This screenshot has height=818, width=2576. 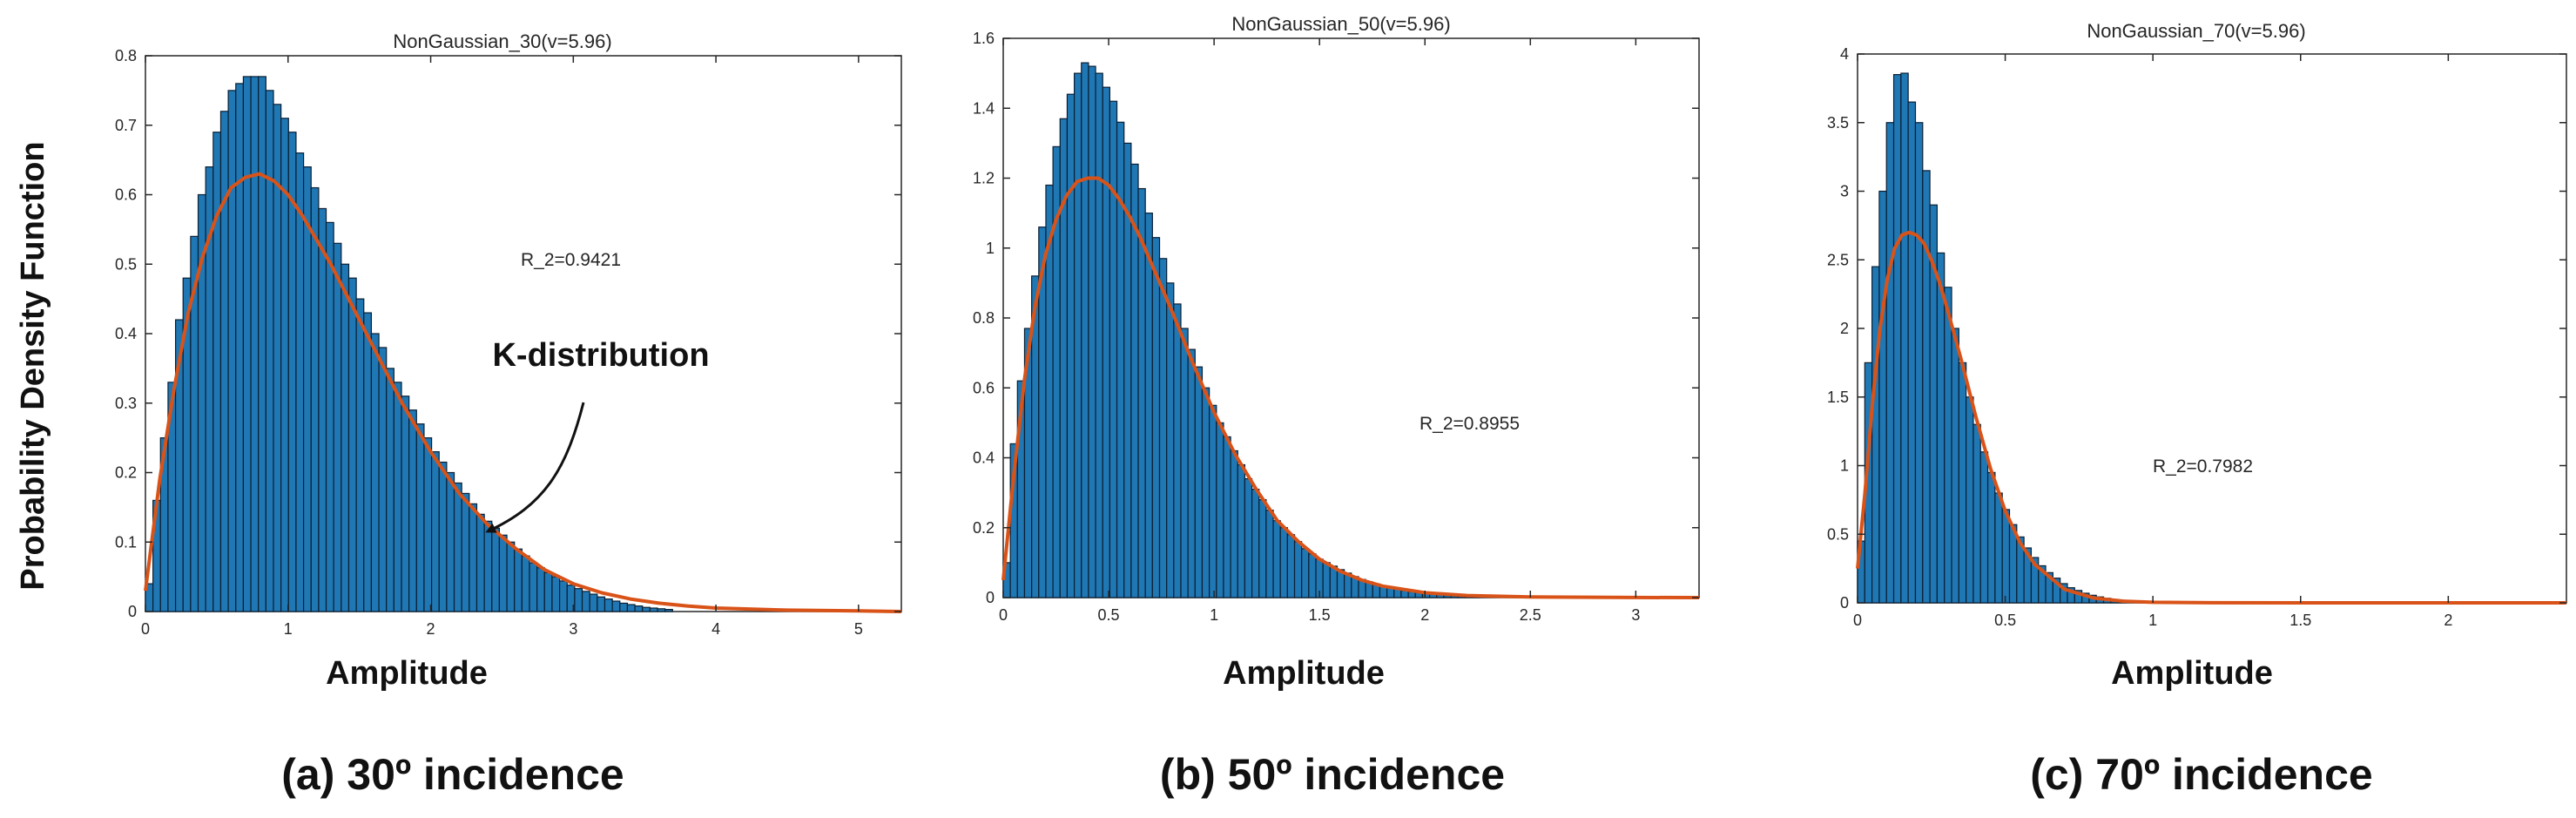 What do you see at coordinates (126, 542) in the screenshot?
I see `y-tick-label: 0.1` at bounding box center [126, 542].